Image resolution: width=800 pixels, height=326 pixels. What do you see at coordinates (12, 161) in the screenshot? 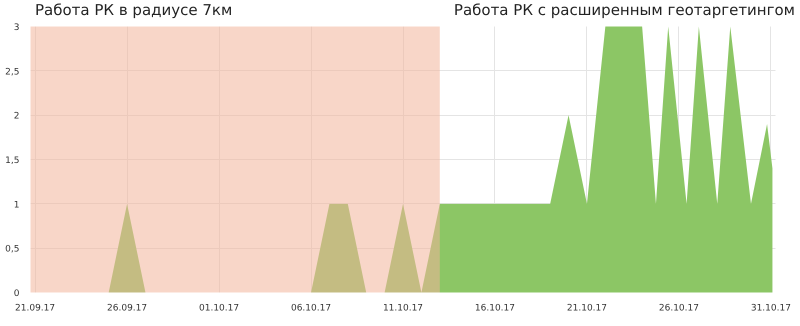
I see `y-tick-label: 1,5` at bounding box center [12, 161].